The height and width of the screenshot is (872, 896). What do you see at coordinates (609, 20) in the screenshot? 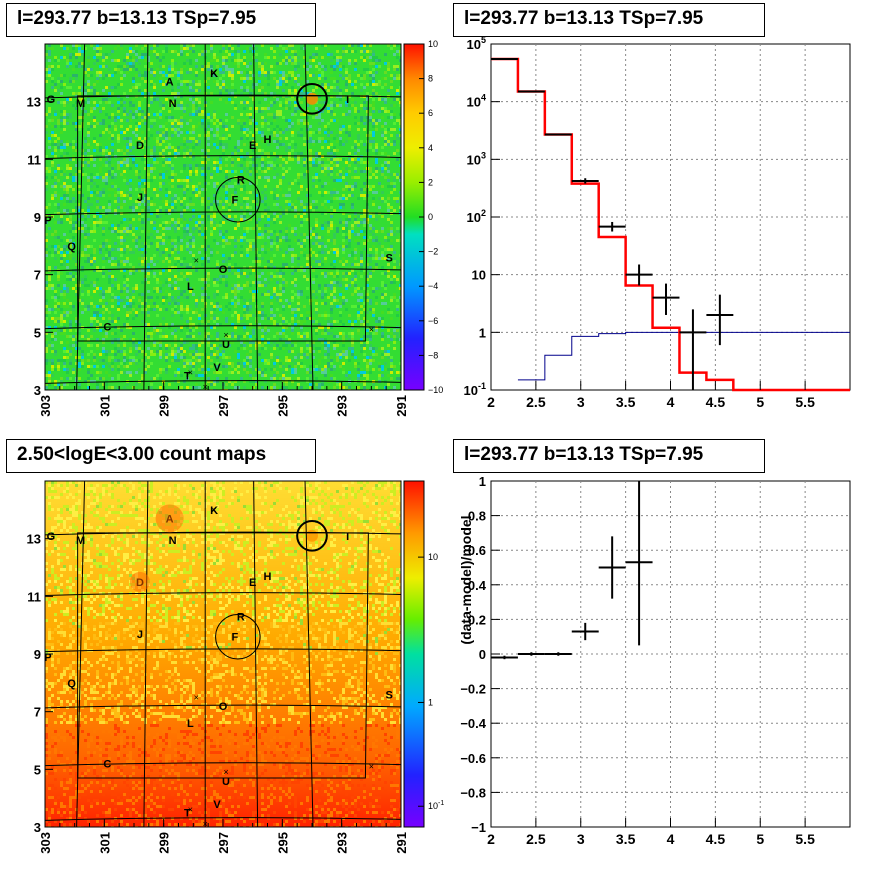
I see `title-spectrum: l=293.77 b=13.13 TSp=7.95` at bounding box center [609, 20].